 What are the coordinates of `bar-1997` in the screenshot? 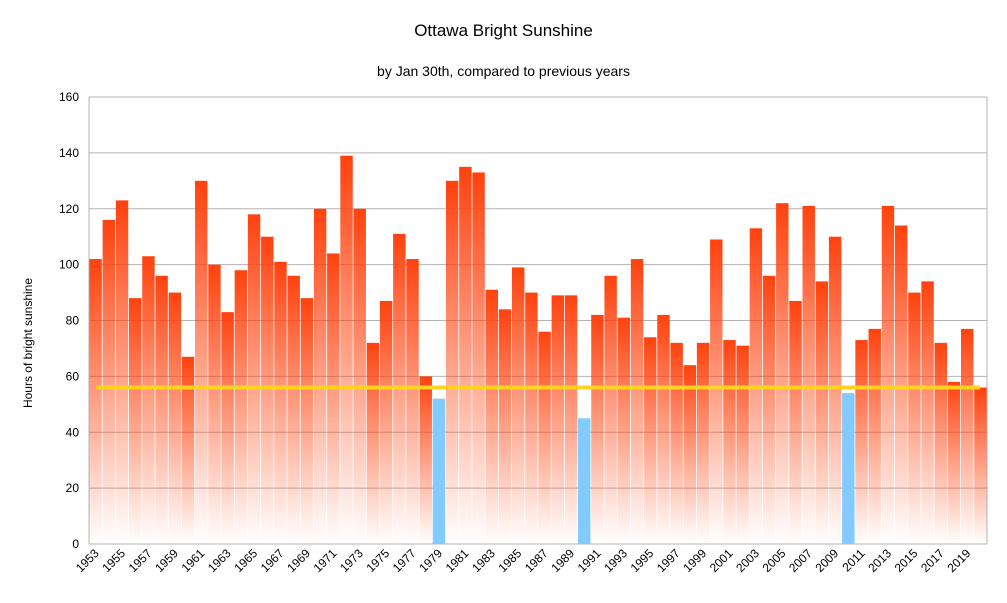 It's located at (676, 443).